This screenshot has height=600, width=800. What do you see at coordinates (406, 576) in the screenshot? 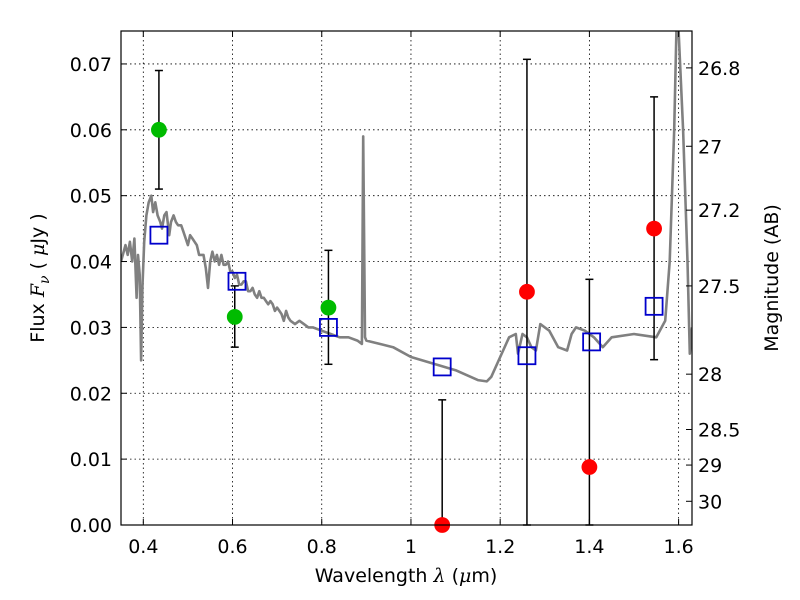
I see `x-axis-label: Wavelength λ (μm)` at bounding box center [406, 576].